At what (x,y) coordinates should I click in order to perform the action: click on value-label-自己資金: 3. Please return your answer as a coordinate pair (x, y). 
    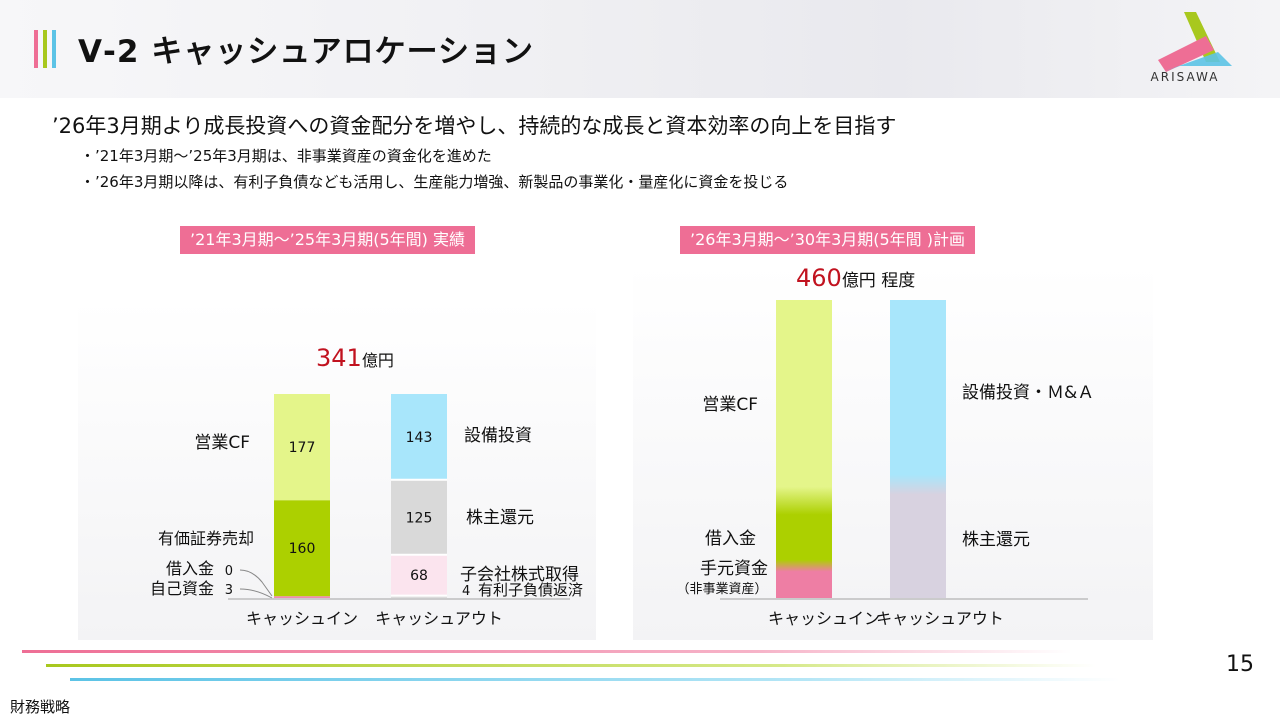
    Looking at the image, I should click on (229, 590).